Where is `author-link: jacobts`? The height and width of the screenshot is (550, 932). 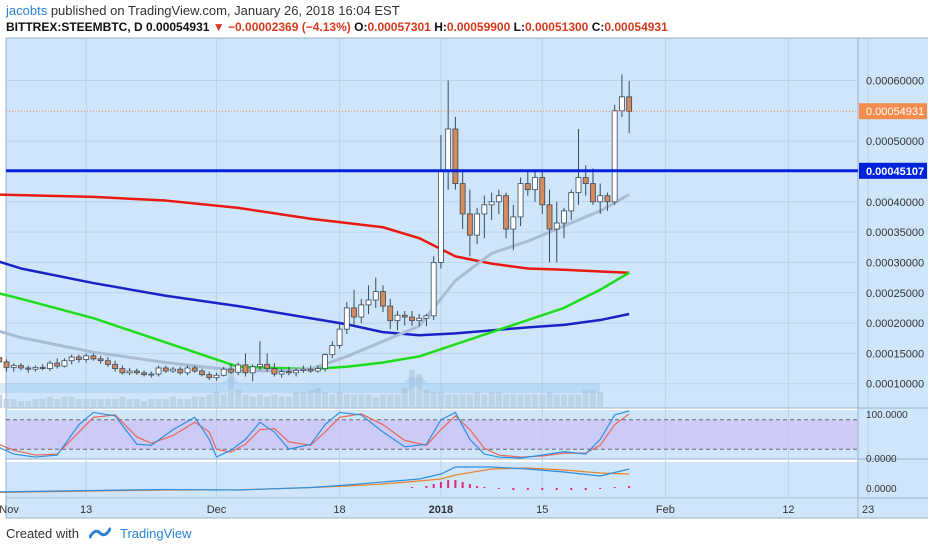
author-link: jacobts is located at coordinates (27, 10).